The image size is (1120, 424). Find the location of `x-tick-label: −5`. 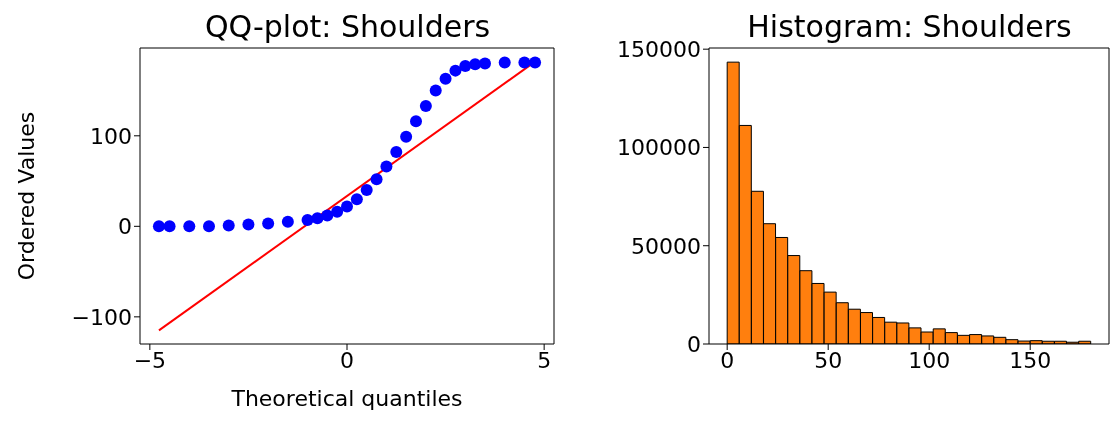

x-tick-label: −5 is located at coordinates (150, 360).